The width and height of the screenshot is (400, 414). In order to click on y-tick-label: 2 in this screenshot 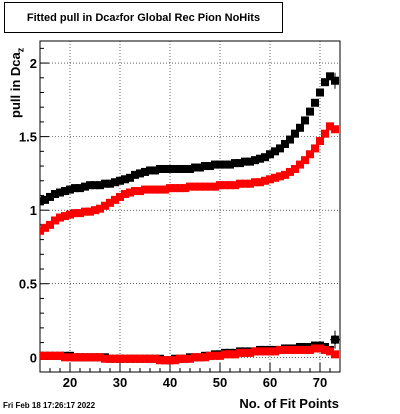, I will do `click(33, 63)`.